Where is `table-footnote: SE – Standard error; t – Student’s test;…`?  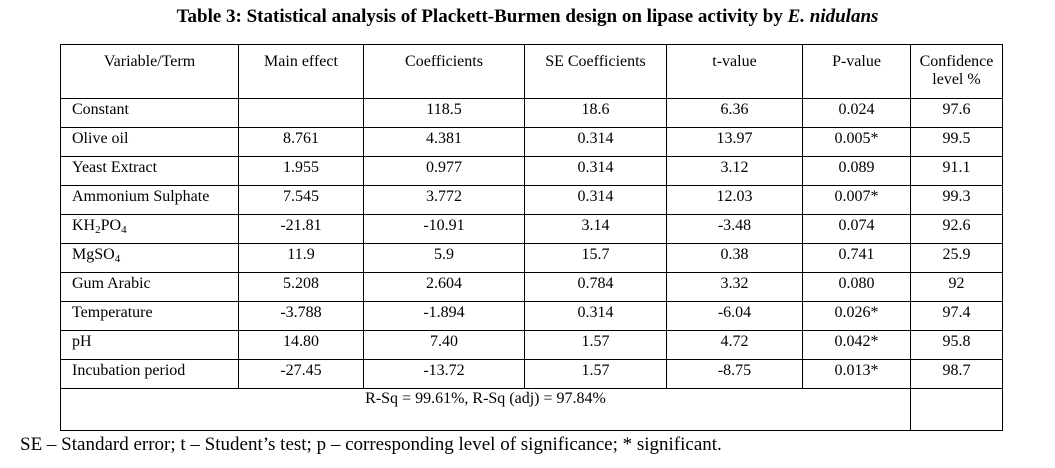
table-footnote: SE – Standard error; t – Student’s test;… is located at coordinates (371, 444).